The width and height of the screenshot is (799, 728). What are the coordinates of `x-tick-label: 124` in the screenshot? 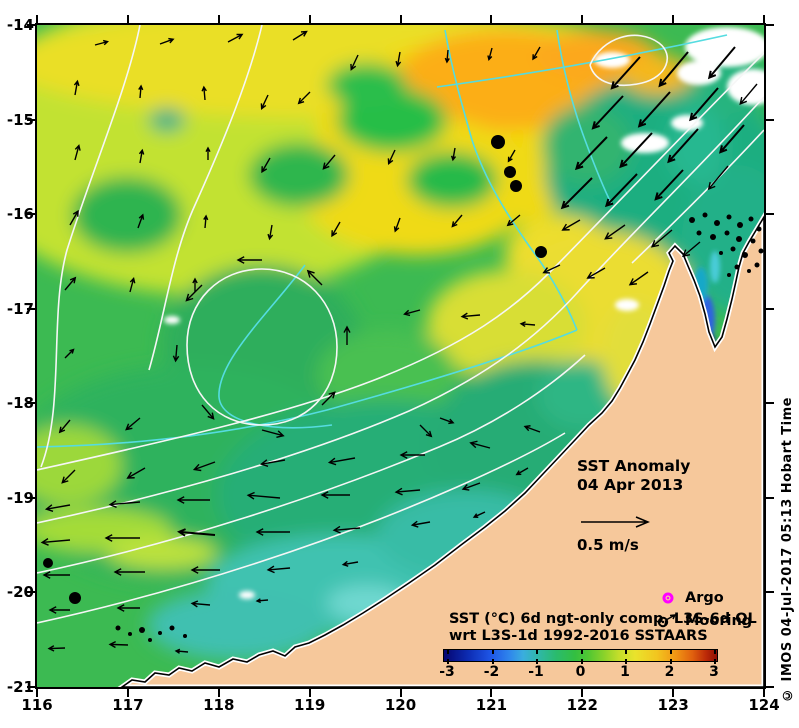 It's located at (764, 705).